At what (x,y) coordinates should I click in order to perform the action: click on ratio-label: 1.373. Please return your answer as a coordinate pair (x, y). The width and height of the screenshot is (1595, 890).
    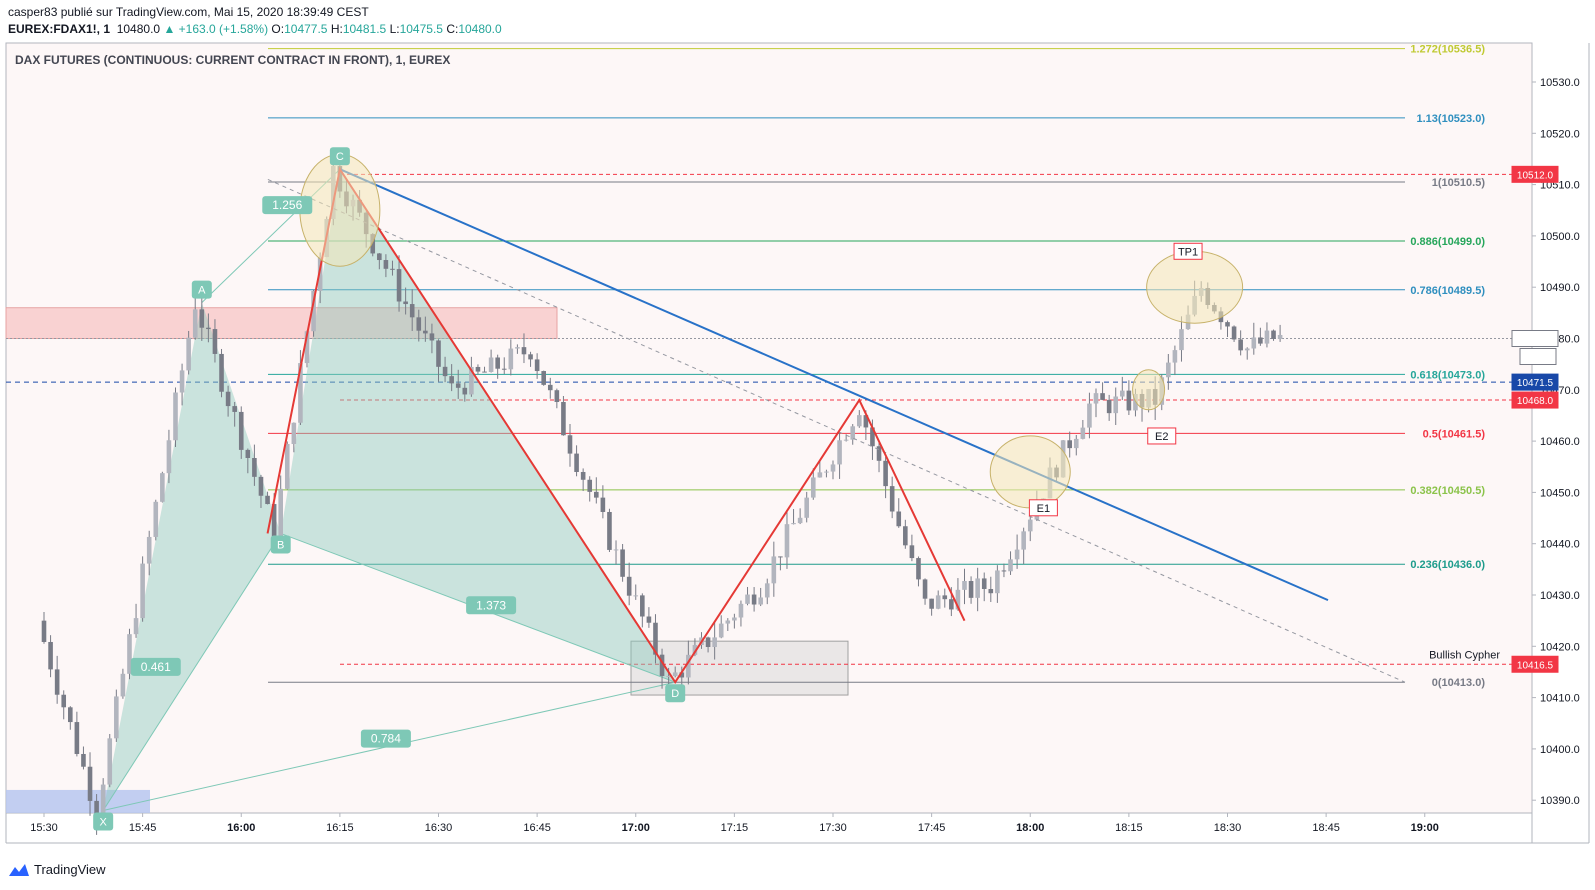
    Looking at the image, I should click on (491, 605).